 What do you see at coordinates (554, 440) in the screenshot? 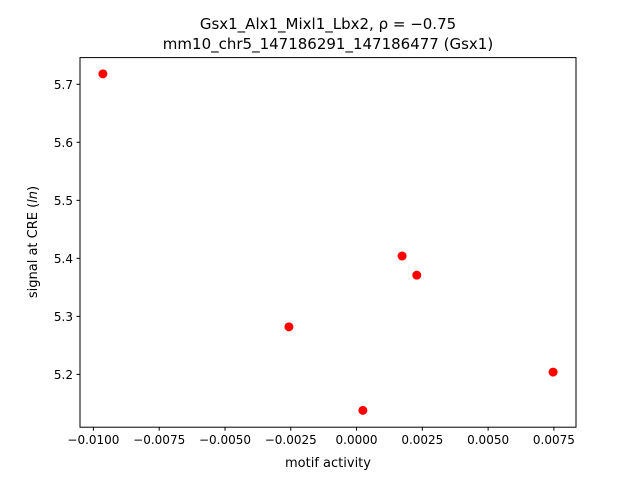
I see `x-tick-label: 0.0075` at bounding box center [554, 440].